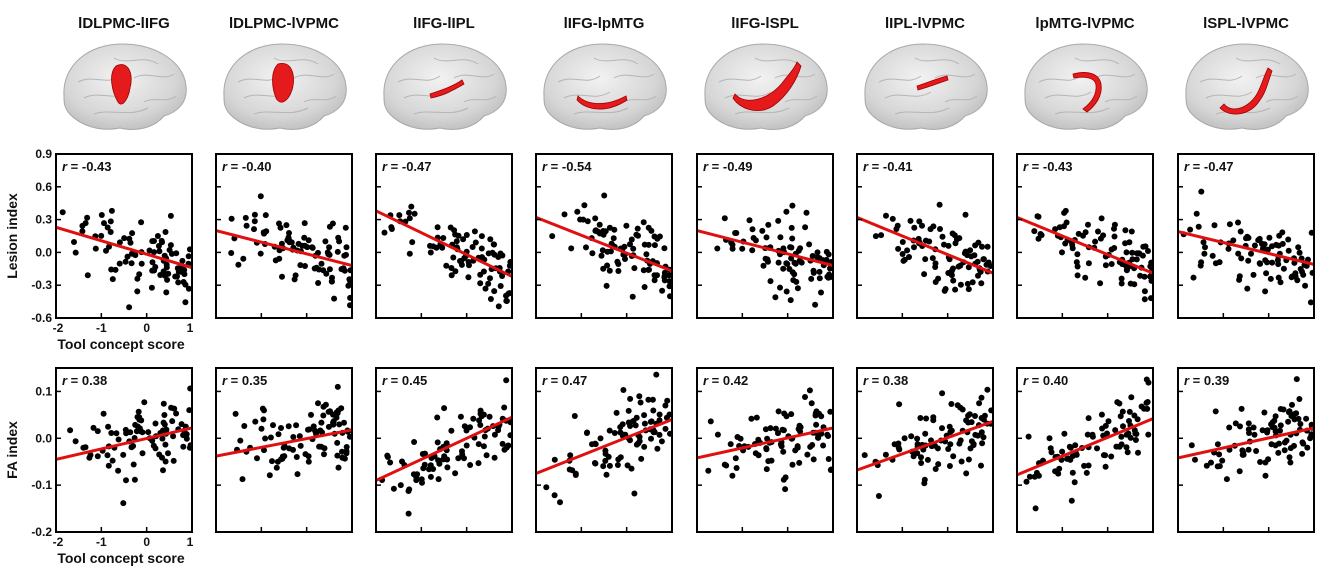 This screenshot has height=573, width=1328. Describe the element at coordinates (767, 86) in the screenshot. I see `tract-highlight` at that location.